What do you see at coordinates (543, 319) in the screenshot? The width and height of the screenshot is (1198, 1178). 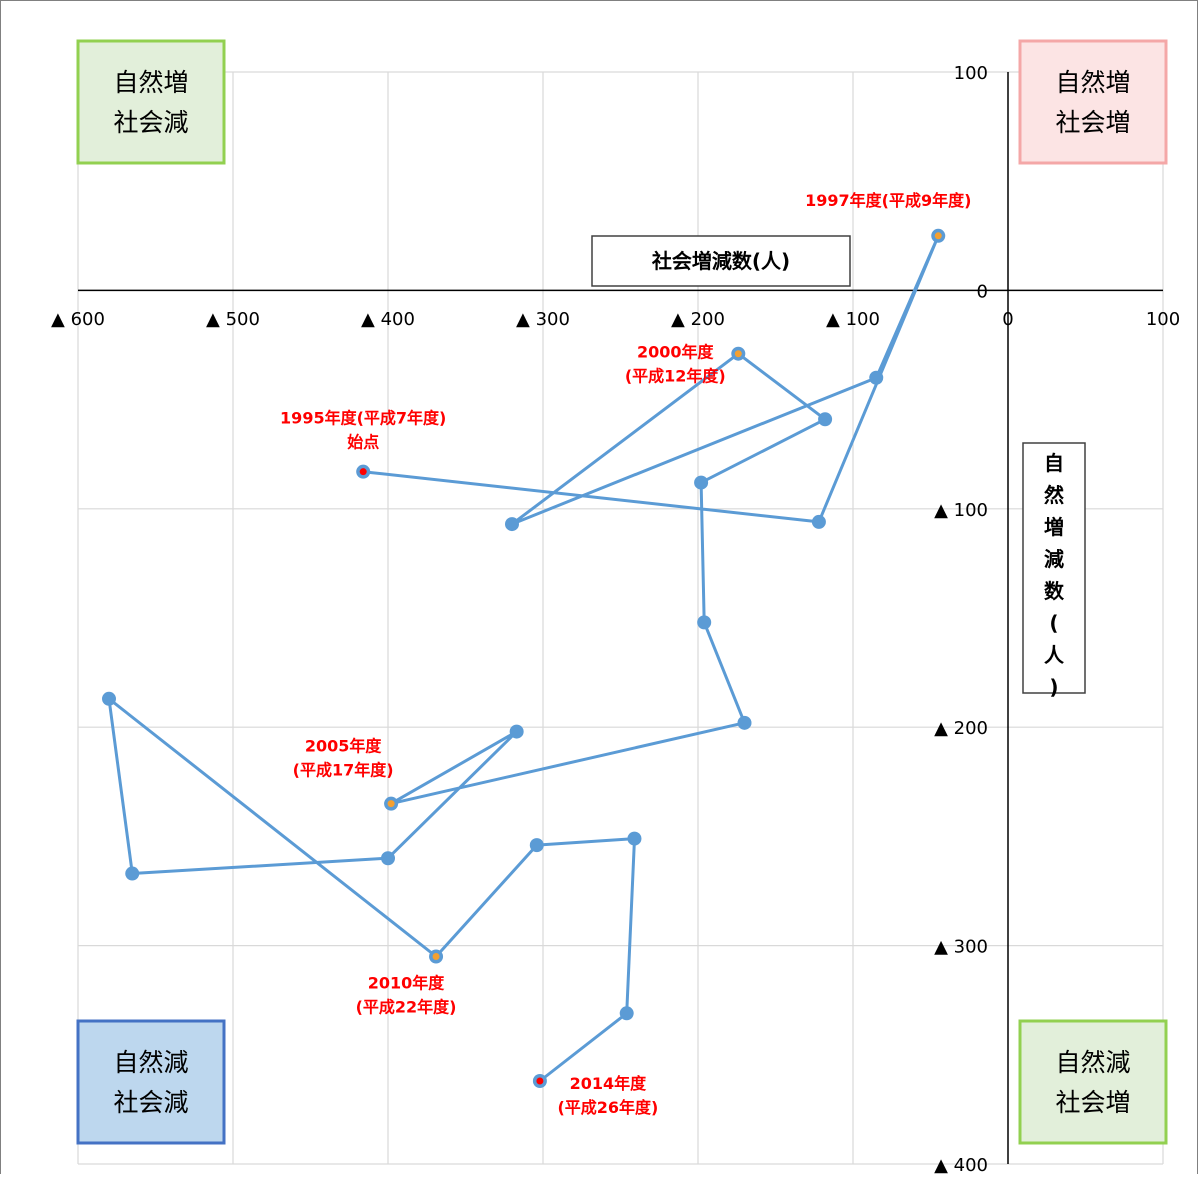 I see `x-tick-label: ▲ 300` at bounding box center [543, 319].